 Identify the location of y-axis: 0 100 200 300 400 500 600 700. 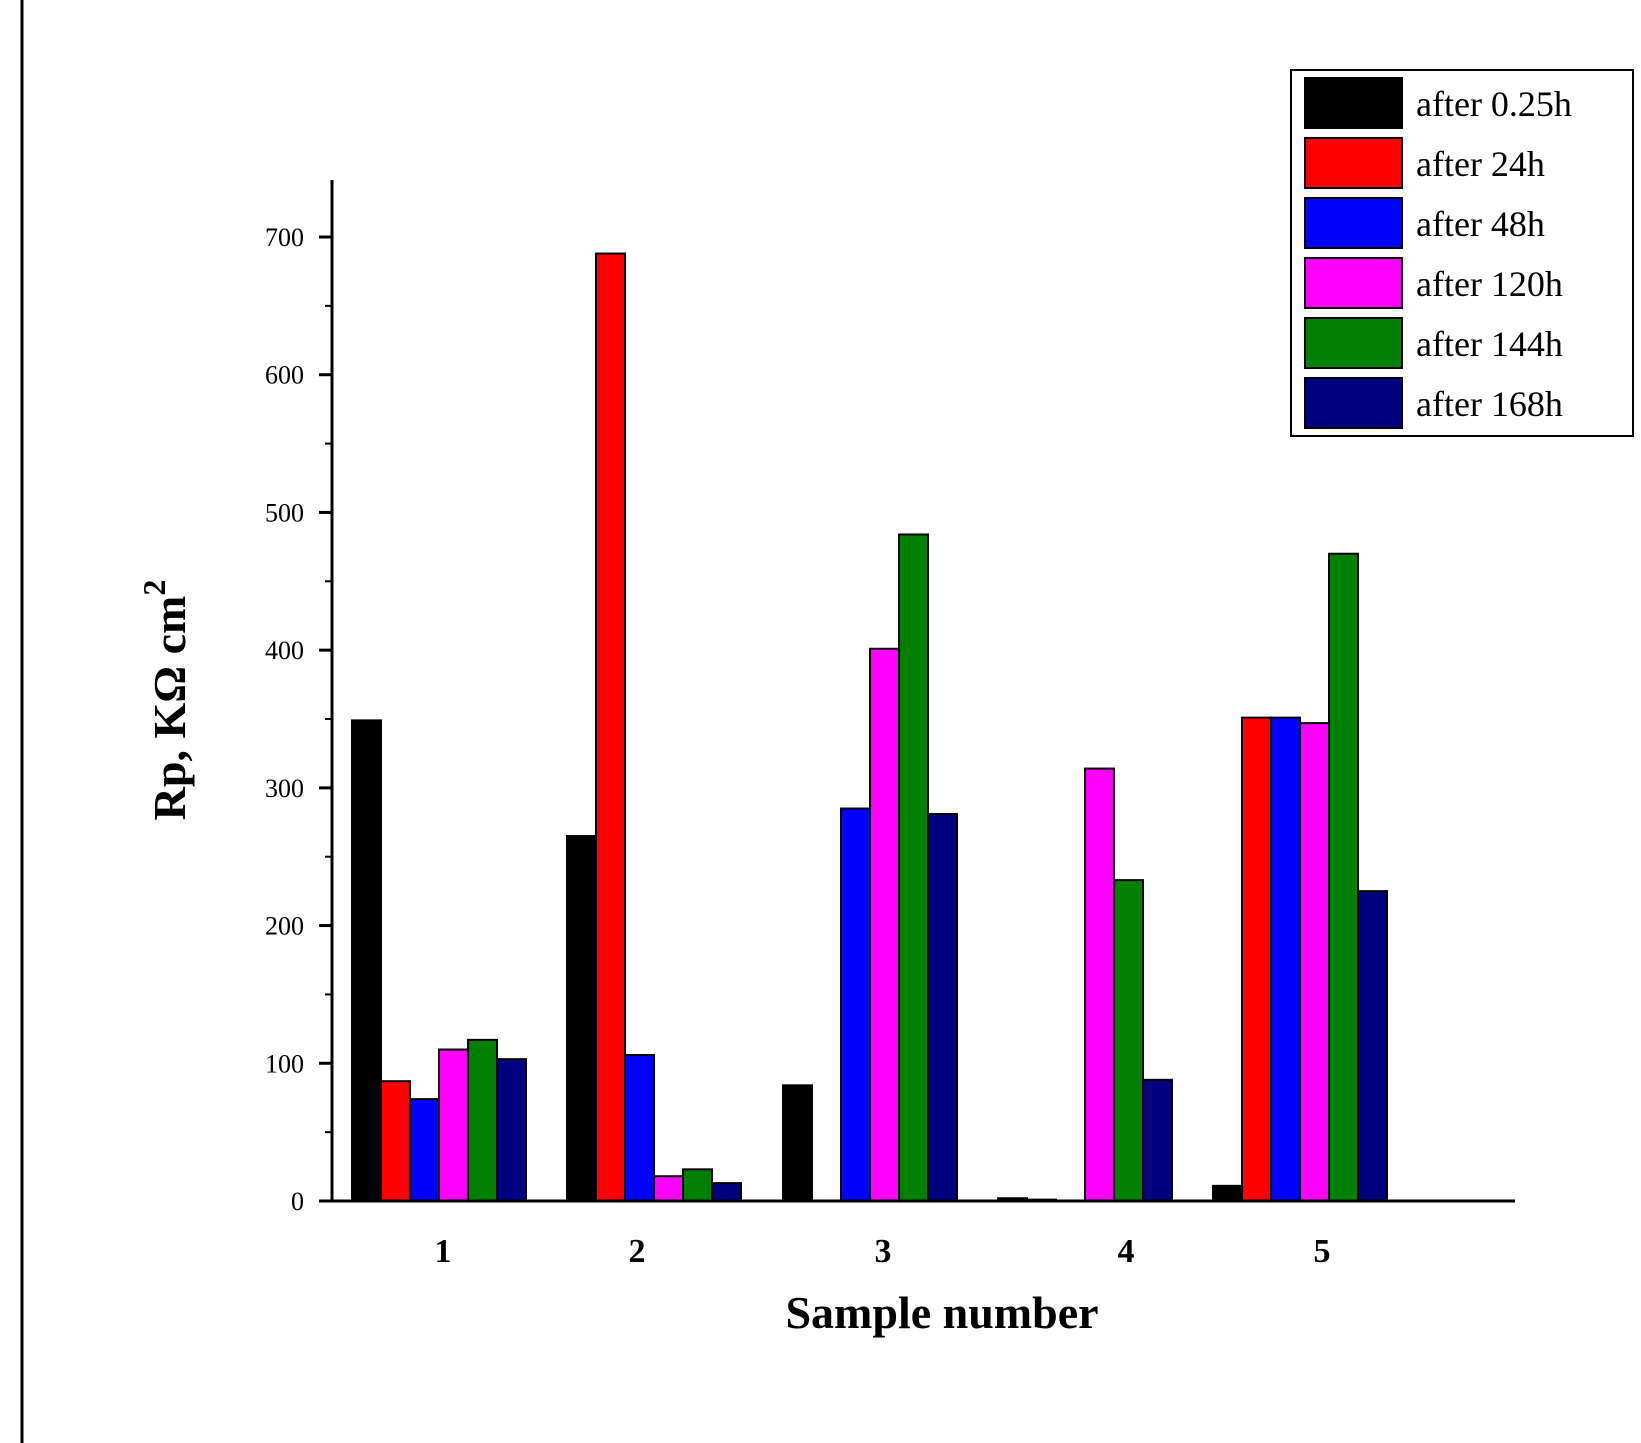
(299, 698).